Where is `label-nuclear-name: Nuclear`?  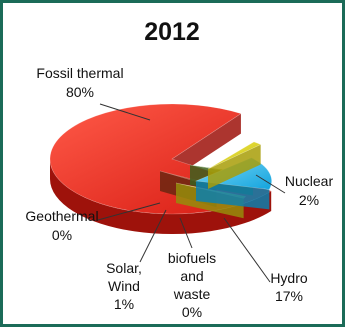 label-nuclear-name: Nuclear is located at coordinates (309, 181).